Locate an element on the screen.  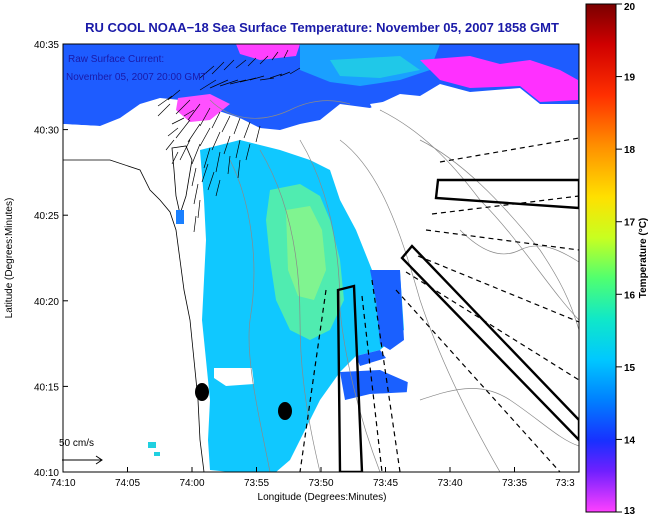
y-tick-label: 40:10 is located at coordinates (46, 473).